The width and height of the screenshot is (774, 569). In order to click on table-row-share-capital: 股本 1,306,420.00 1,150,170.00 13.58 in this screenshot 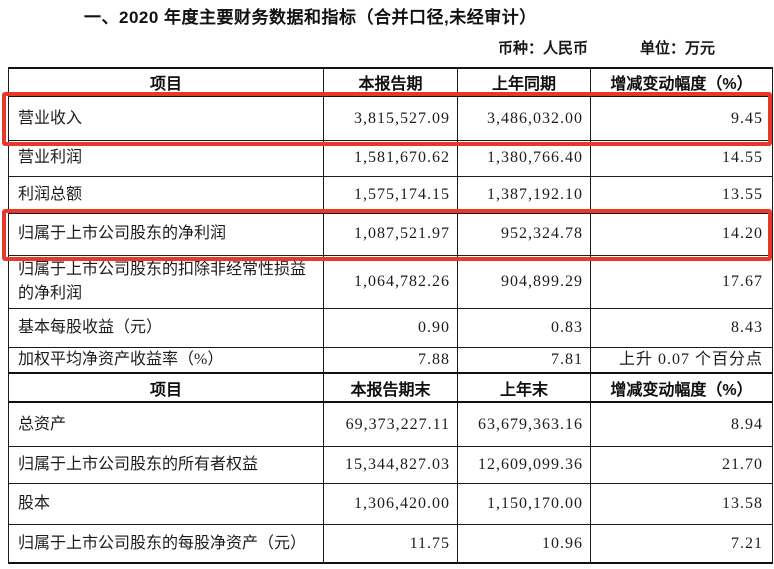, I will do `click(390, 503)`.